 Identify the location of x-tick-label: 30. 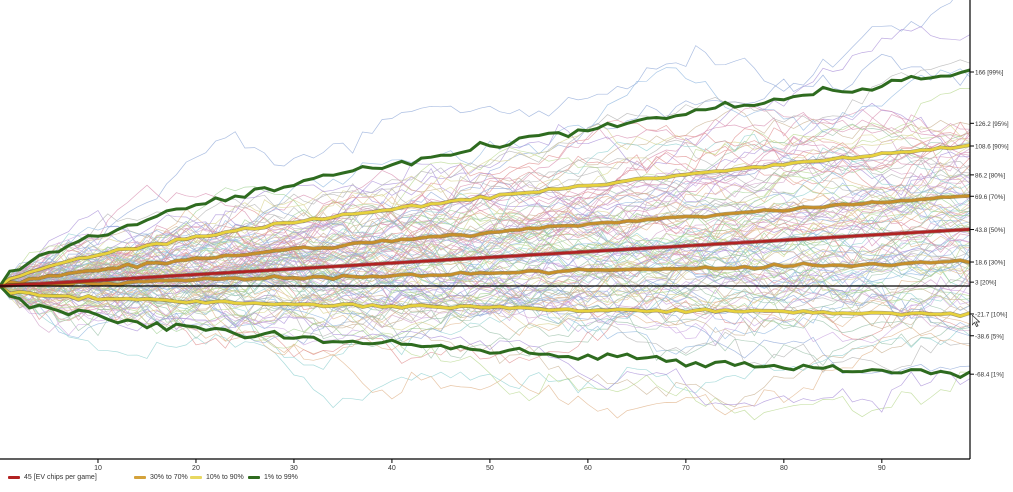
(294, 468).